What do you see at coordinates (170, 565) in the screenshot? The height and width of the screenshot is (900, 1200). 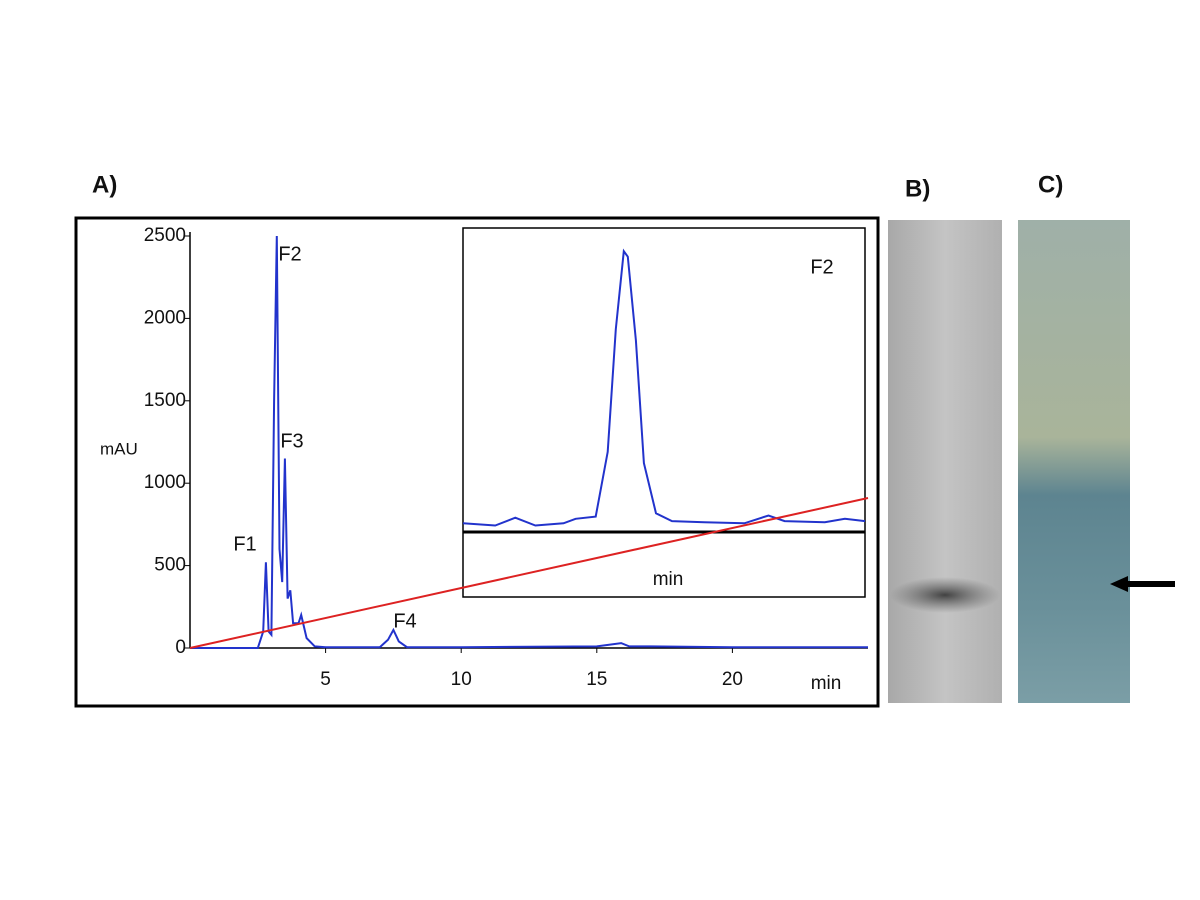 I see `y-tick-label: 500` at bounding box center [170, 565].